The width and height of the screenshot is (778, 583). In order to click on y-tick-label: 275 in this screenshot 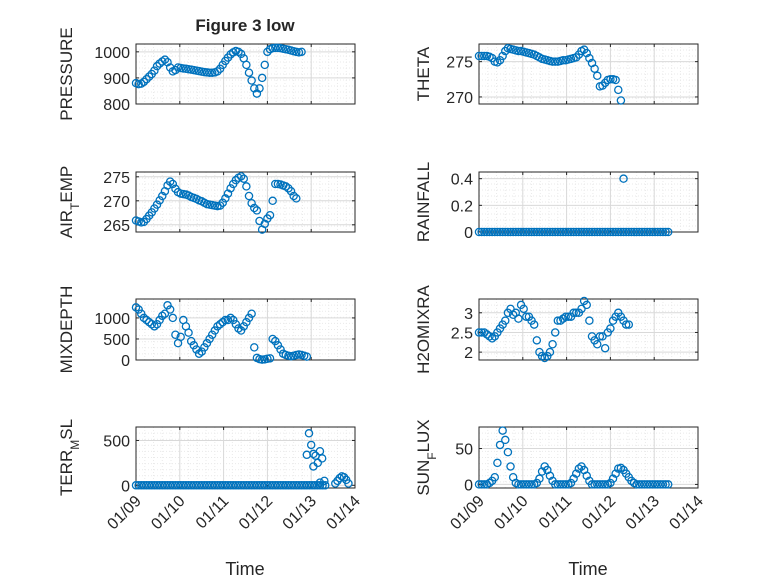, I will do `click(459, 63)`.